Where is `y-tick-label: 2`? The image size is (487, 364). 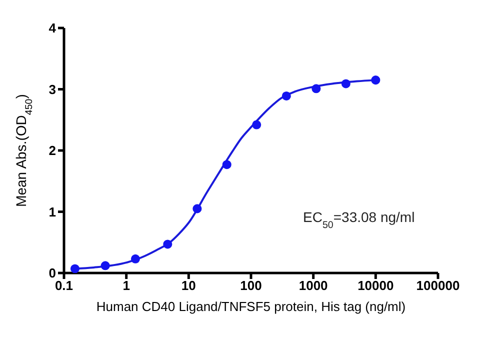 y-tick-label: 2 is located at coordinates (52, 150).